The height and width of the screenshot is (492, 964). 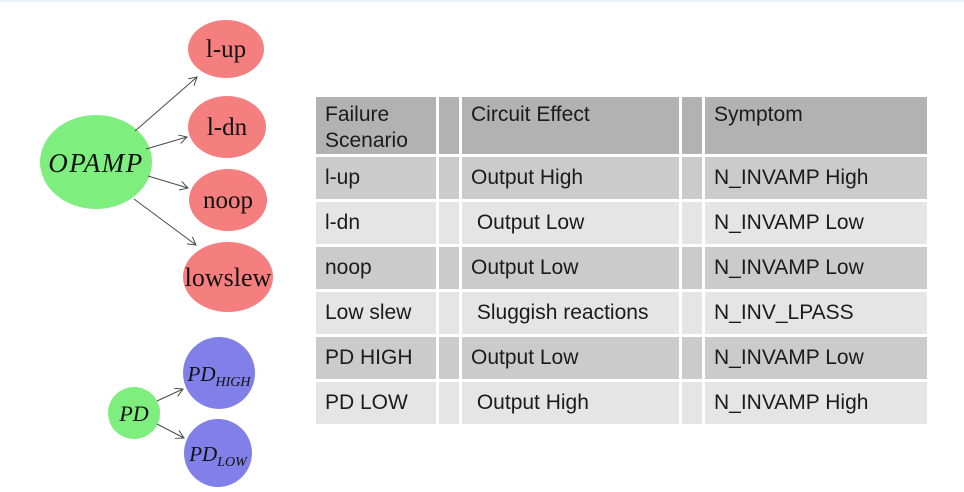 I want to click on node-noop-label: noop, so click(x=228, y=200).